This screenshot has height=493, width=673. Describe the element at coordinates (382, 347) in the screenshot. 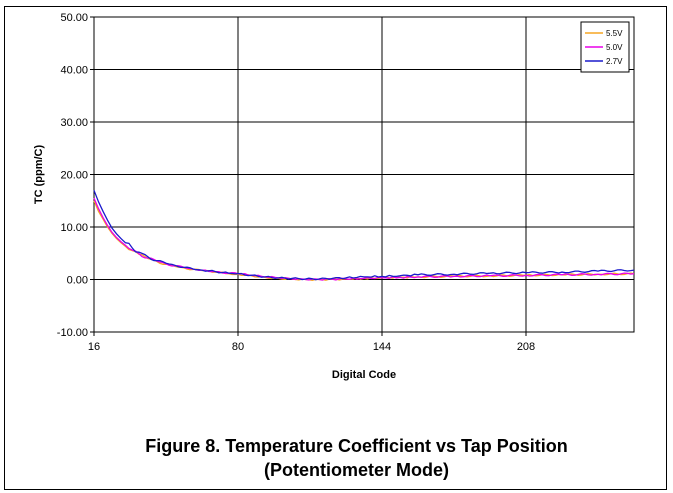

I see `x-tick-label: 144` at that location.